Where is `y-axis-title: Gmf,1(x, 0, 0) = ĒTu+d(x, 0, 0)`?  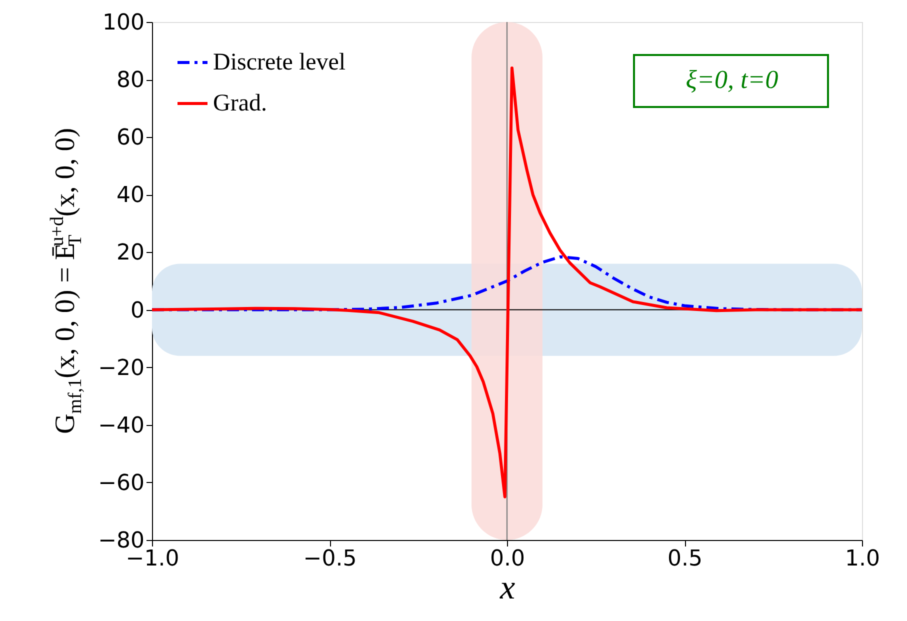
y-axis-title: Gmf,1(x, 0, 0) = ĒTu+d(x, 0, 0) is located at coordinates (66, 281).